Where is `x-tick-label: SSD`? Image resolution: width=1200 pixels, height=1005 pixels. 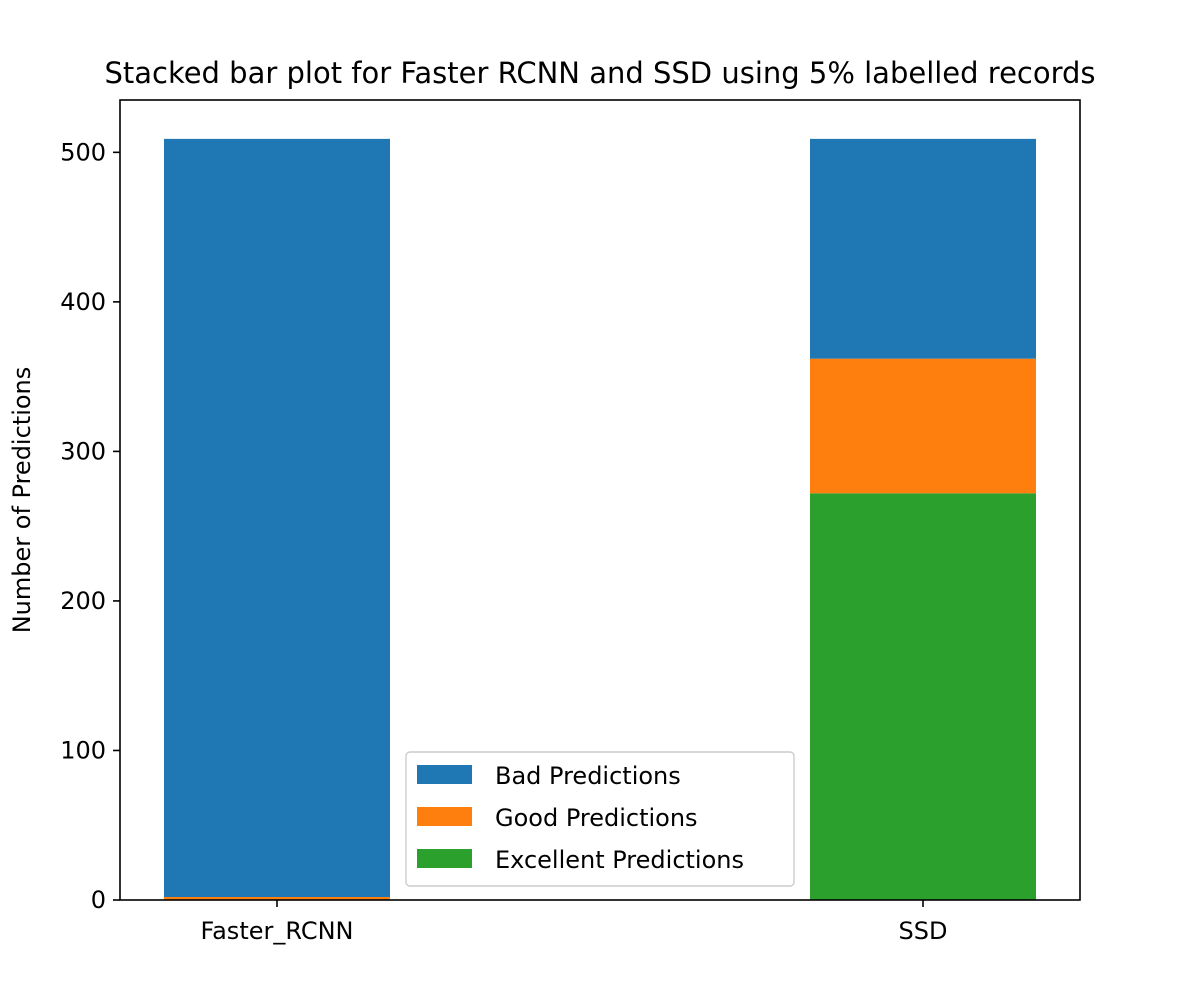 x-tick-label: SSD is located at coordinates (923, 931).